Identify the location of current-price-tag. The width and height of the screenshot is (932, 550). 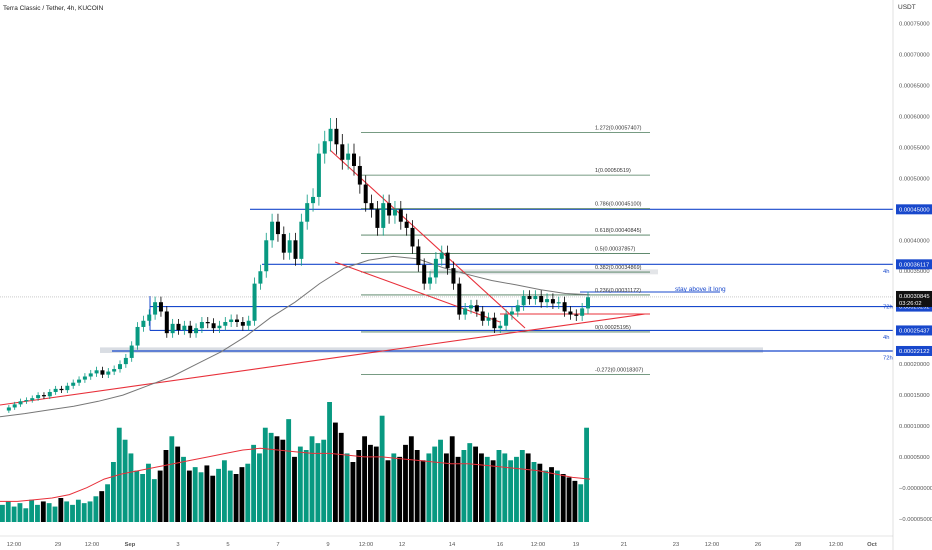
(914, 298).